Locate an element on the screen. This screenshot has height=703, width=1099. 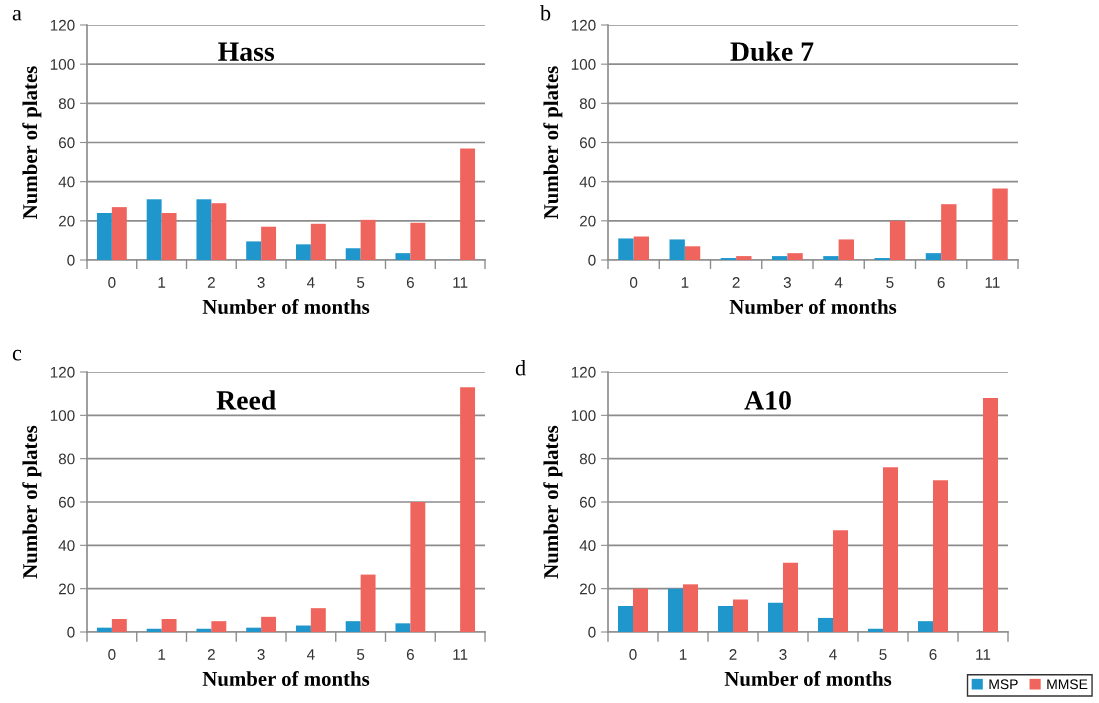
legend-label: MMSE is located at coordinates (1067, 684).